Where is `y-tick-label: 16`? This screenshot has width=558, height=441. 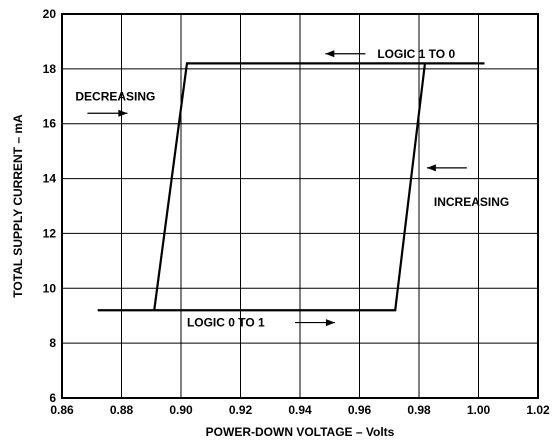 y-tick-label: 16 is located at coordinates (50, 124).